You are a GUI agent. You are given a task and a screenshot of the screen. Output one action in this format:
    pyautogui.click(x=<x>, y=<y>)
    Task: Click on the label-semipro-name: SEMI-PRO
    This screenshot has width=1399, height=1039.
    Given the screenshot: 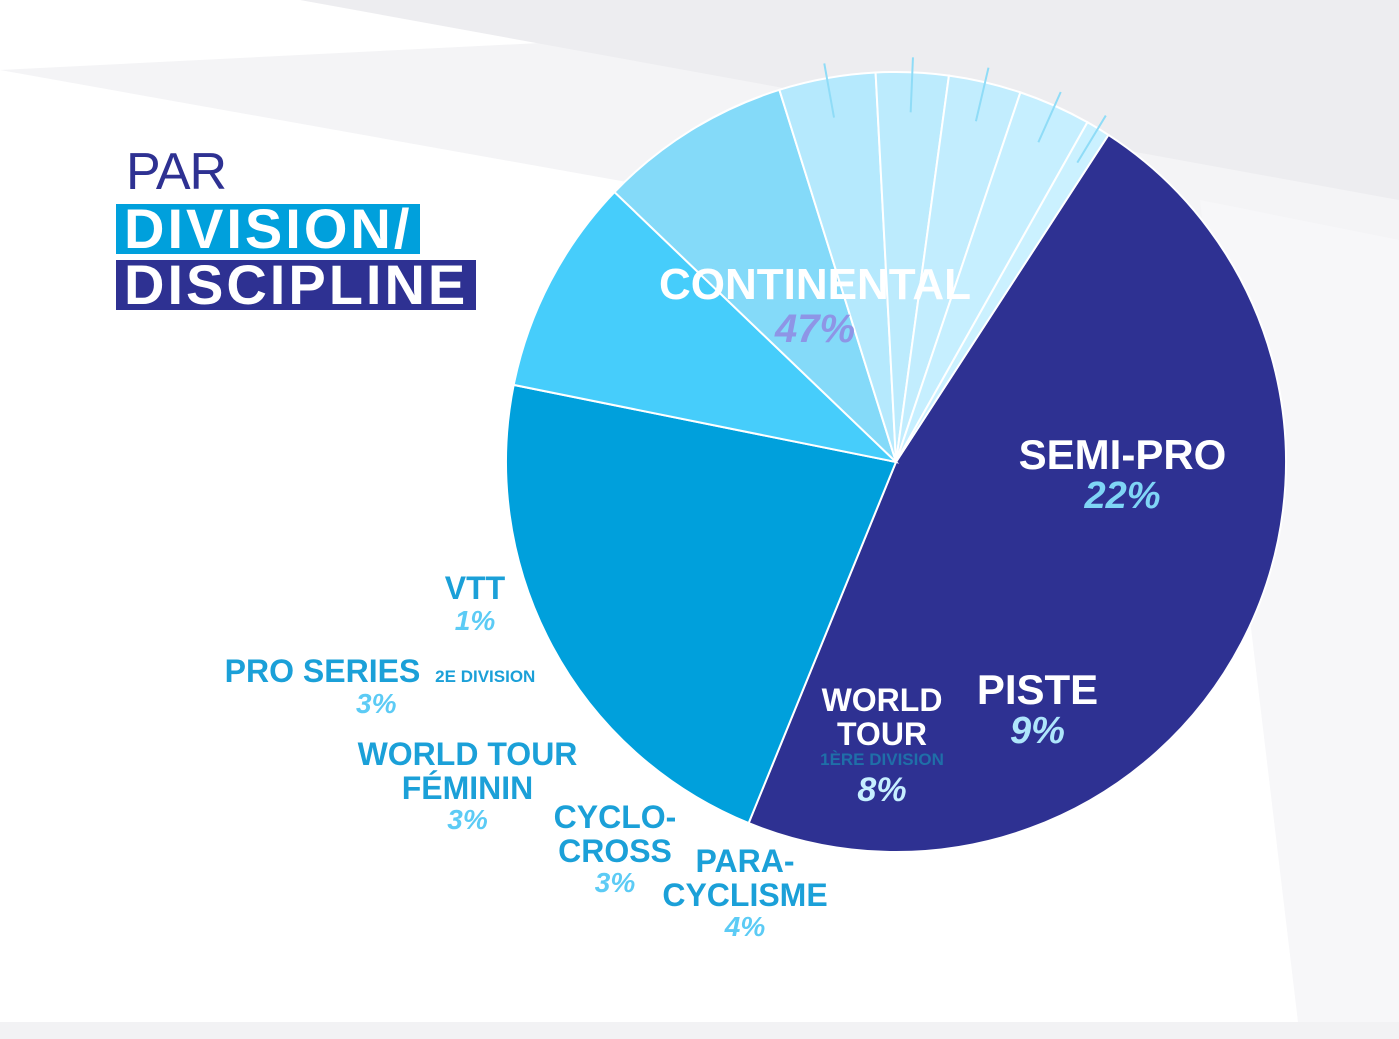 What is the action you would take?
    pyautogui.click(x=1122, y=454)
    